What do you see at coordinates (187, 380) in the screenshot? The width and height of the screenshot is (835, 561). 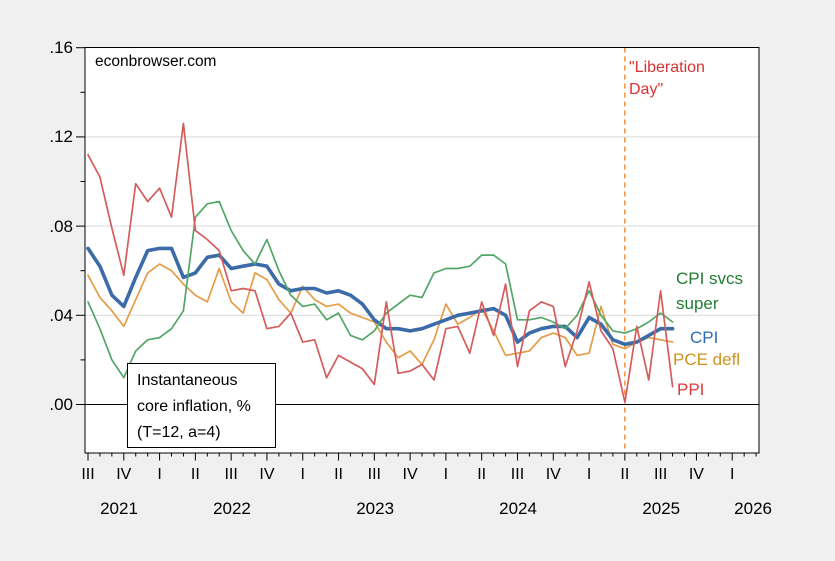 I see `annotation-line: Instantaneous` at bounding box center [187, 380].